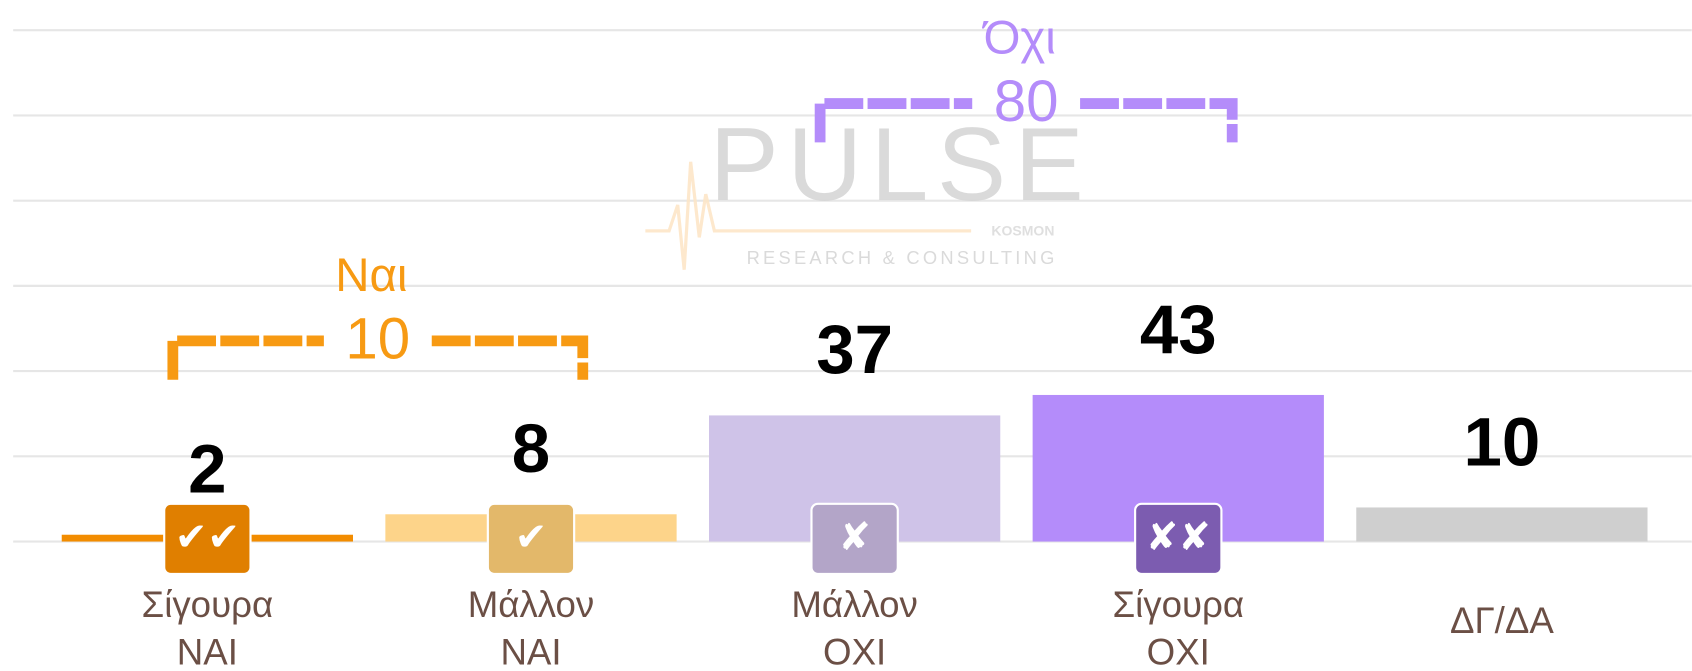 The height and width of the screenshot is (671, 1692). What do you see at coordinates (808, 215) in the screenshot?
I see `watermark-pulse` at bounding box center [808, 215].